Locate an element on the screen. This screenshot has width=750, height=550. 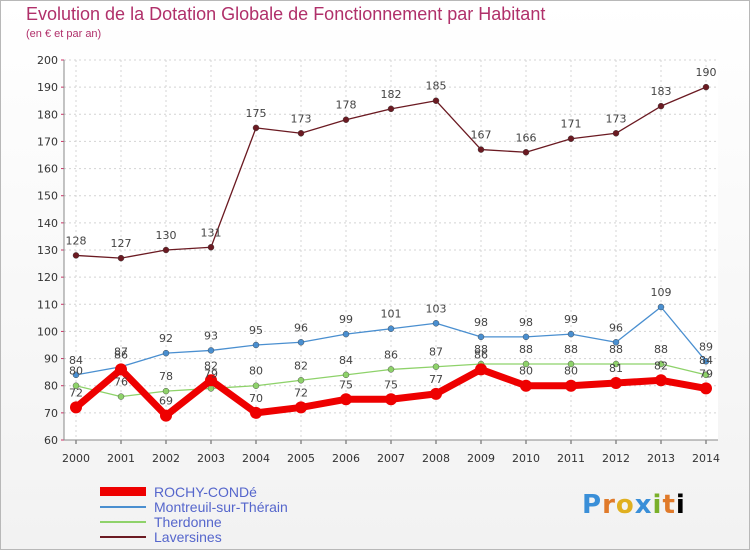
data-label: 98 is located at coordinates (481, 322).